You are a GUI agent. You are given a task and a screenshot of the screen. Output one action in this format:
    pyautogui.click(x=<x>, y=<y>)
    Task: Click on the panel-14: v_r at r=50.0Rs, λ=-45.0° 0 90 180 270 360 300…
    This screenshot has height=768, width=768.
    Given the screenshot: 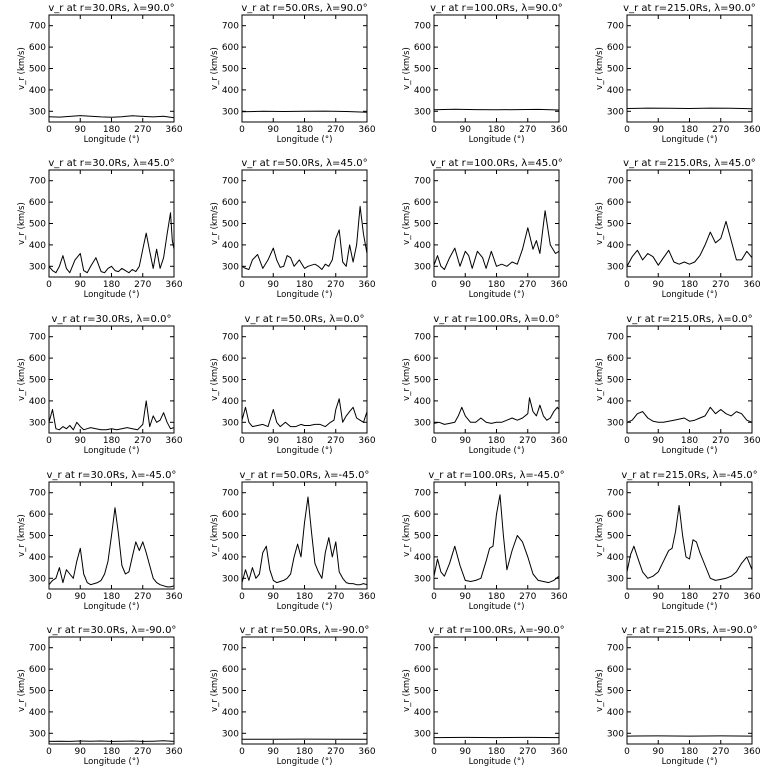 What is the action you would take?
    pyautogui.click(x=293, y=541)
    